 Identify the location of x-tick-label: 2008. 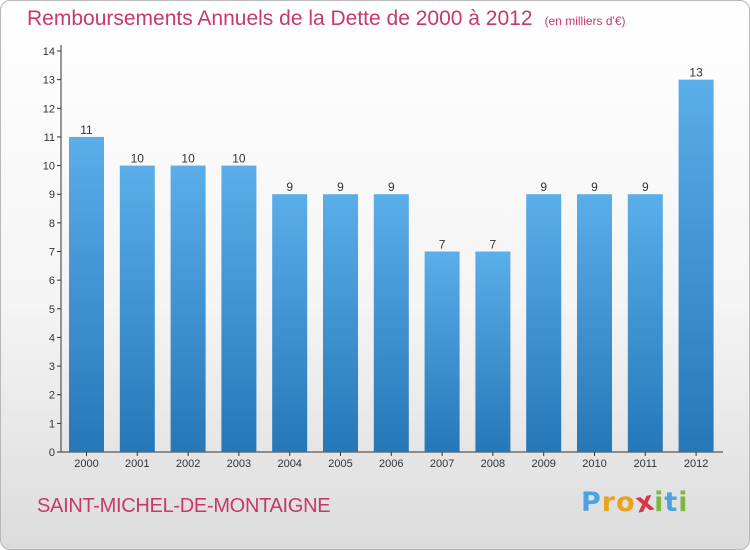
(493, 464).